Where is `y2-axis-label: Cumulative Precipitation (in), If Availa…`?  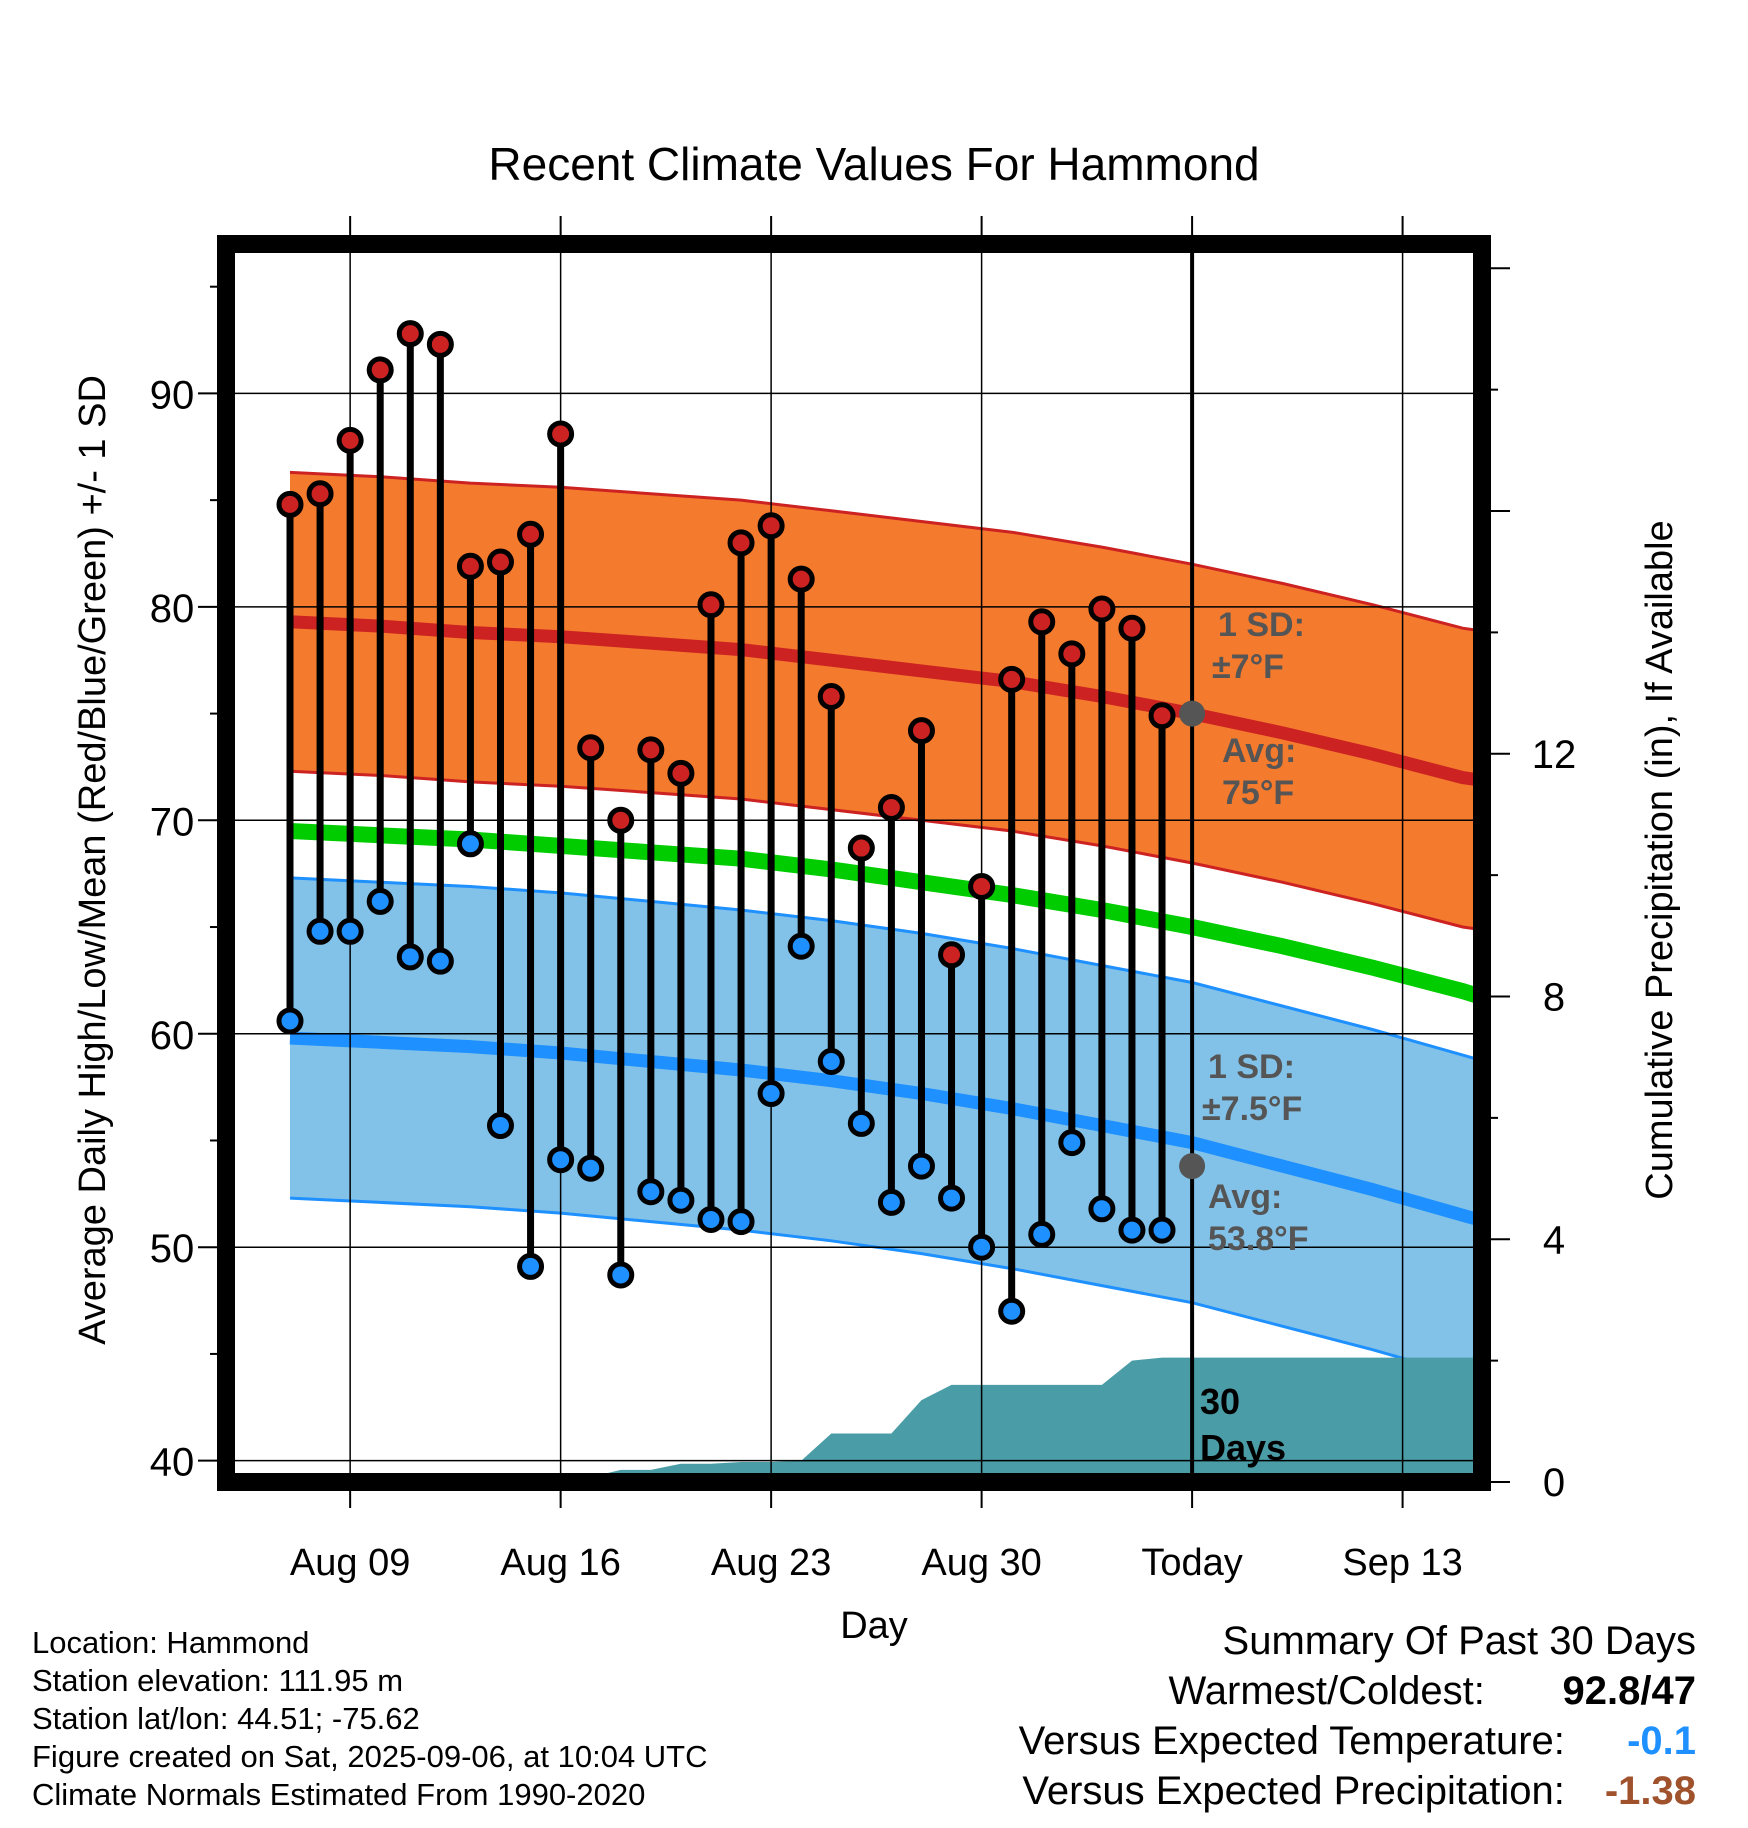
y2-axis-label: Cumulative Precipitation (in), If Availa… is located at coordinates (1660, 859).